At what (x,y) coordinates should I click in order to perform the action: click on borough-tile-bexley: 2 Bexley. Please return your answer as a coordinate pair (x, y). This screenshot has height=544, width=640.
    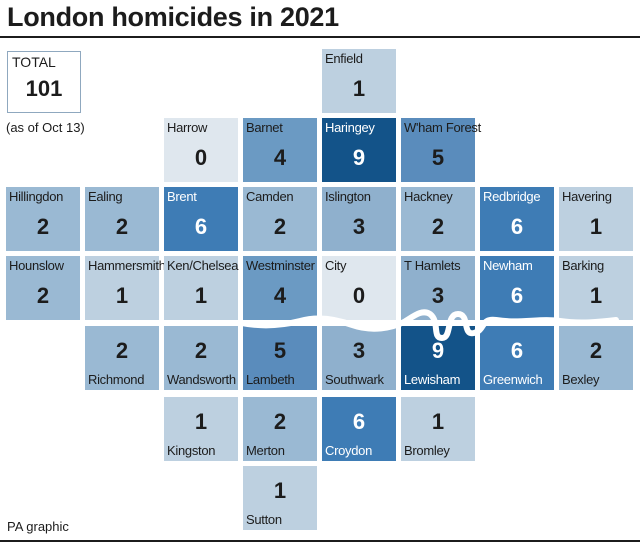
    Looking at the image, I should click on (596, 358).